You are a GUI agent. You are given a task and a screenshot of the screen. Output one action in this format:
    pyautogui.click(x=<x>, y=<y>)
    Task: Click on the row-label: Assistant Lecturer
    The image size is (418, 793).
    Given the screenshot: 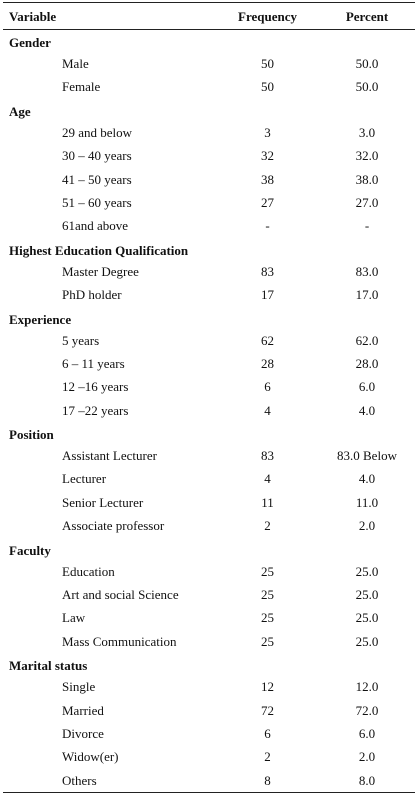 What is the action you would take?
    pyautogui.click(x=109, y=456)
    